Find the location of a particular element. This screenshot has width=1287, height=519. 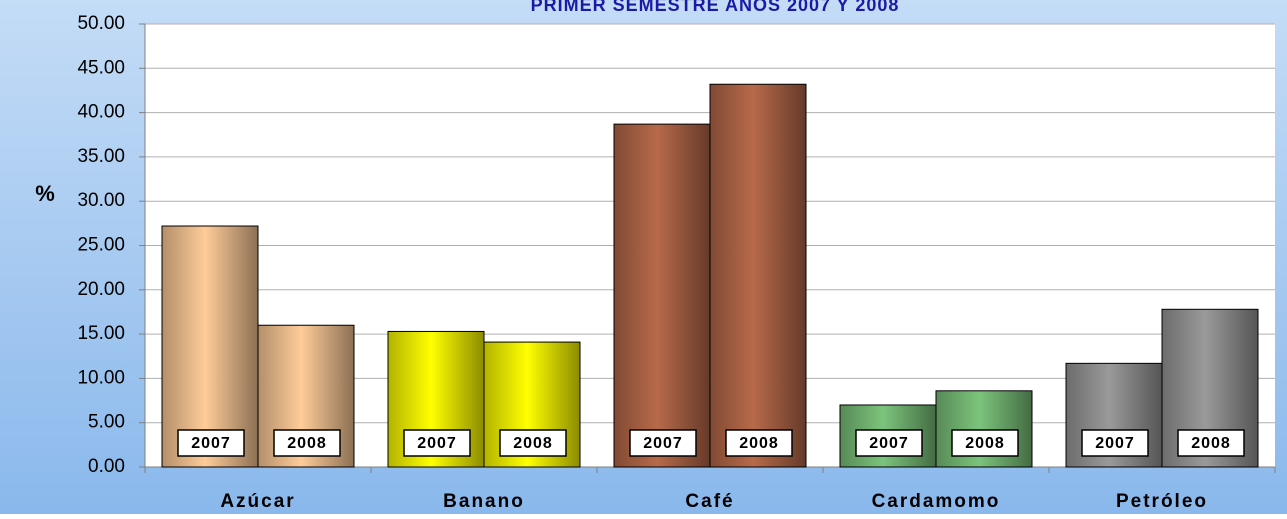

y-tick-label: 0.00 is located at coordinates (106, 466).